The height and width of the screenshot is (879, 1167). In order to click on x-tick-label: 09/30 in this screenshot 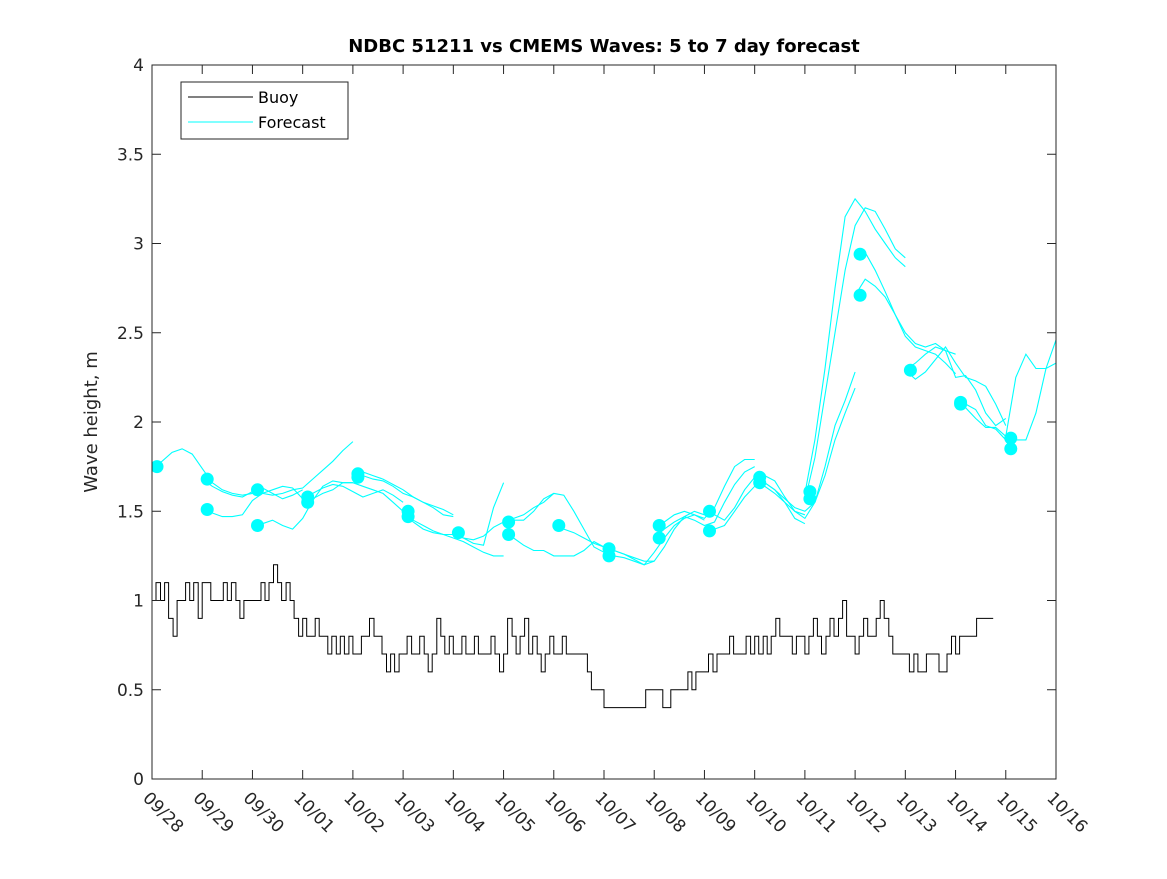, I will do `click(263, 812)`.